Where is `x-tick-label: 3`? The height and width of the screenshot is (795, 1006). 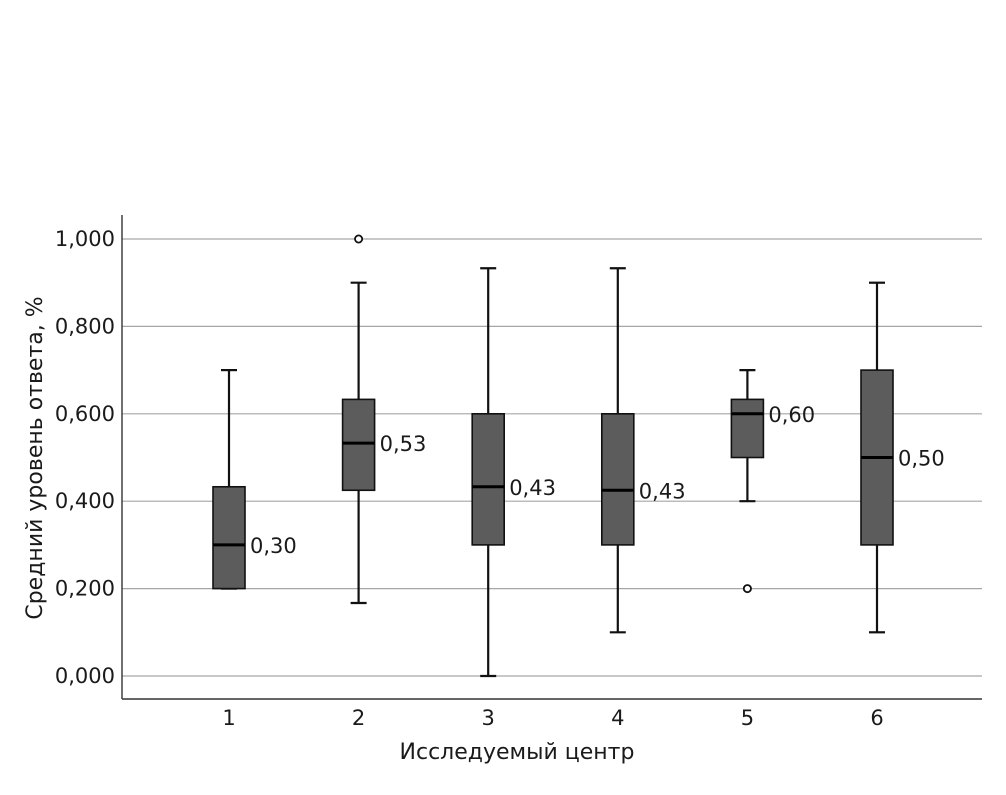 x-tick-label: 3 is located at coordinates (488, 718).